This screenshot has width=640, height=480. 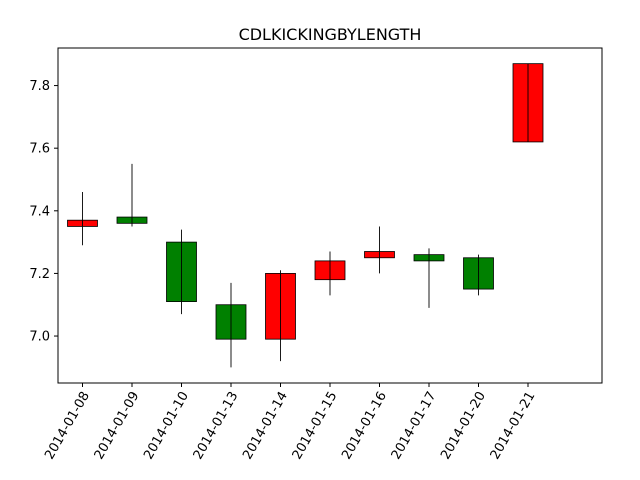 What do you see at coordinates (67, 425) in the screenshot?
I see `x-tick-label: 2014-01-08` at bounding box center [67, 425].